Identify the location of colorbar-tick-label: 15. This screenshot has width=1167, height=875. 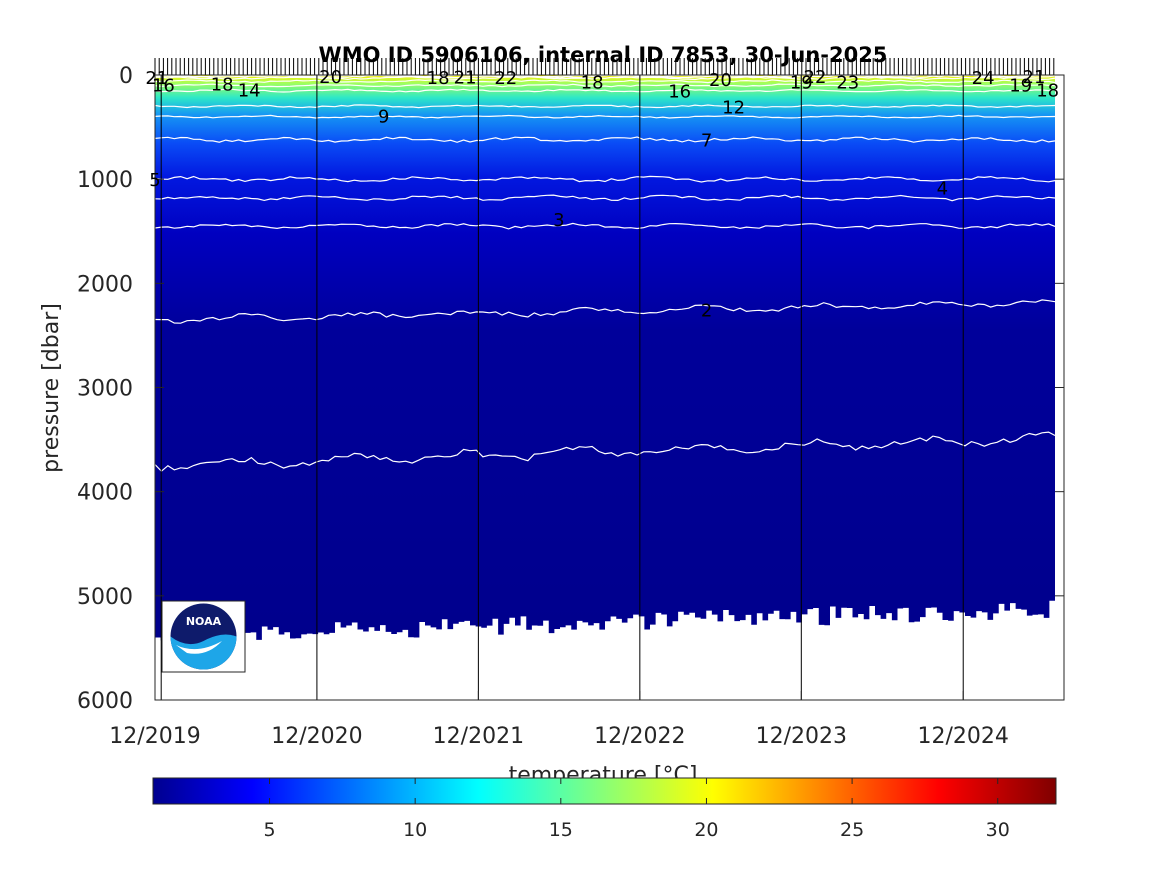
(561, 830).